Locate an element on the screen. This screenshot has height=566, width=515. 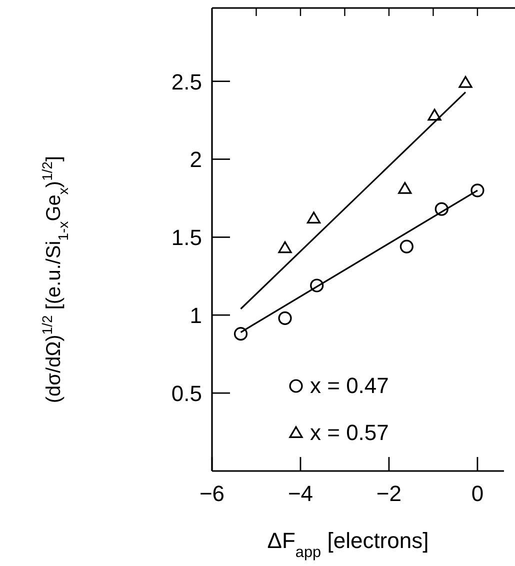
y-tick-label: 2.5 is located at coordinates (186, 81).